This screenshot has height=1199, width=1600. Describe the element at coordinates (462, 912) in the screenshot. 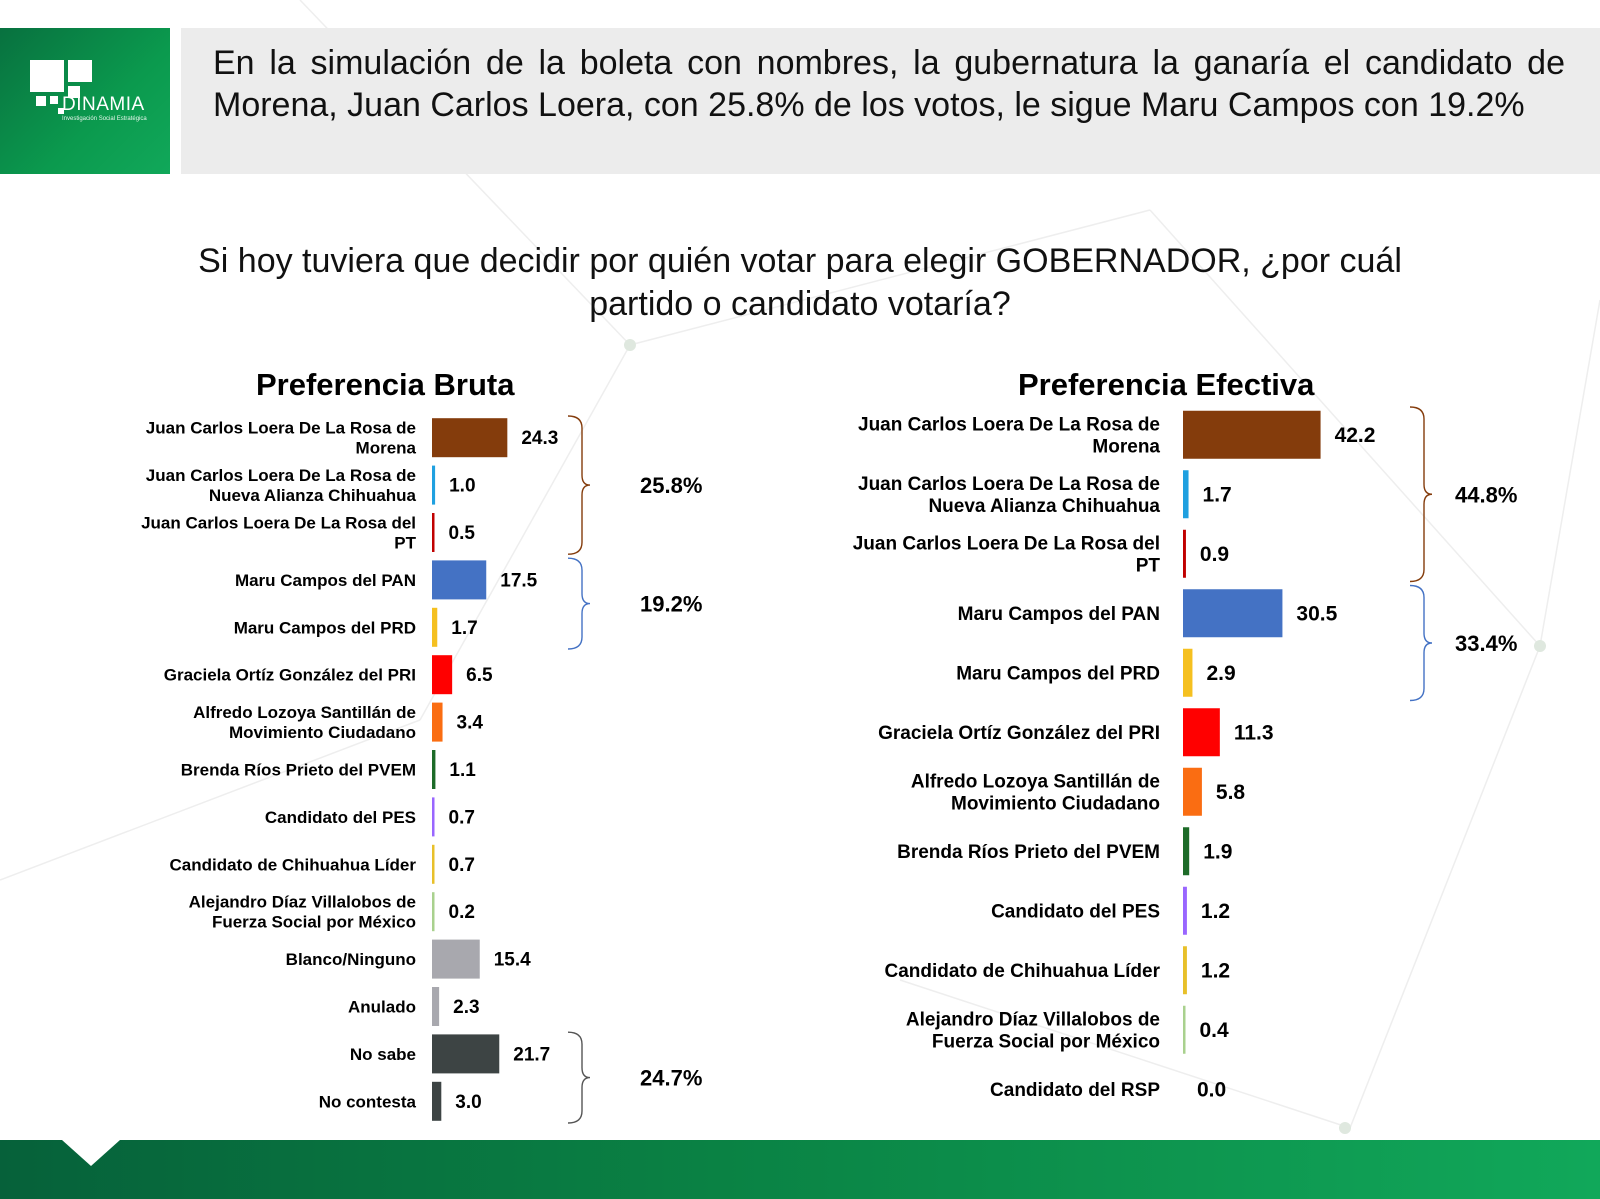

I see `value-label: 0.2` at that location.